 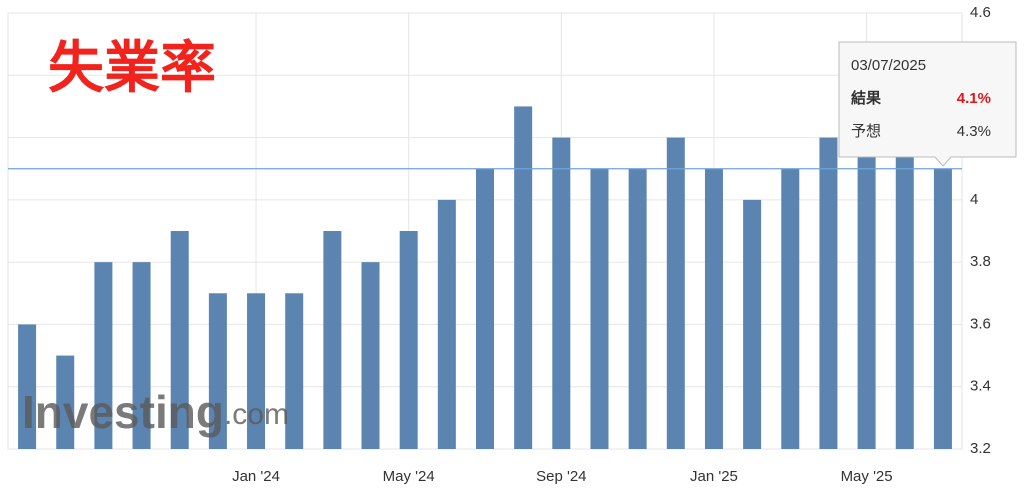 What do you see at coordinates (980, 323) in the screenshot?
I see `y-tick-label: 3.6` at bounding box center [980, 323].